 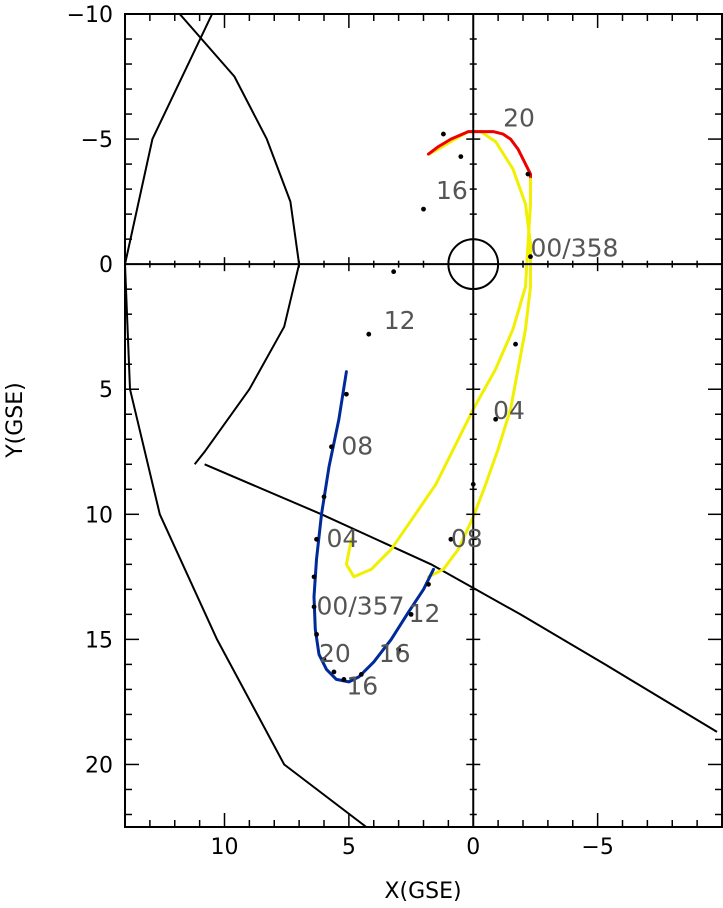 What do you see at coordinates (99, 765) in the screenshot?
I see `y-tick-label: 20` at bounding box center [99, 765].